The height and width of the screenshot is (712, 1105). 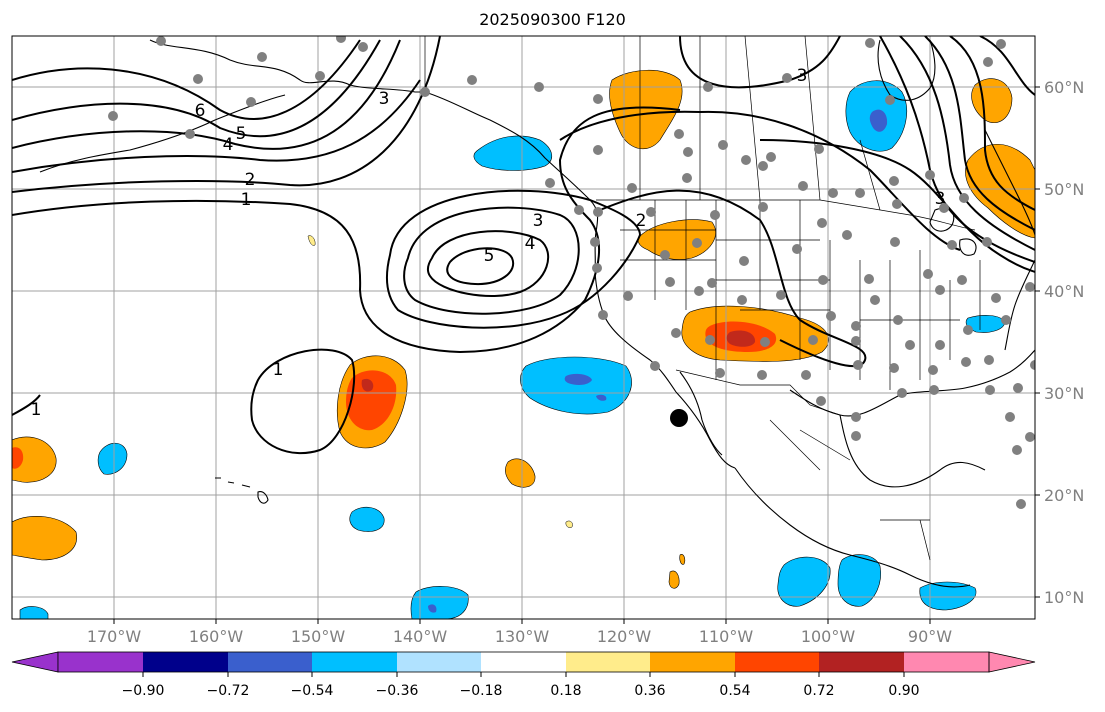 What do you see at coordinates (726, 636) in the screenshot?
I see `lon-label: 110°W` at bounding box center [726, 636].